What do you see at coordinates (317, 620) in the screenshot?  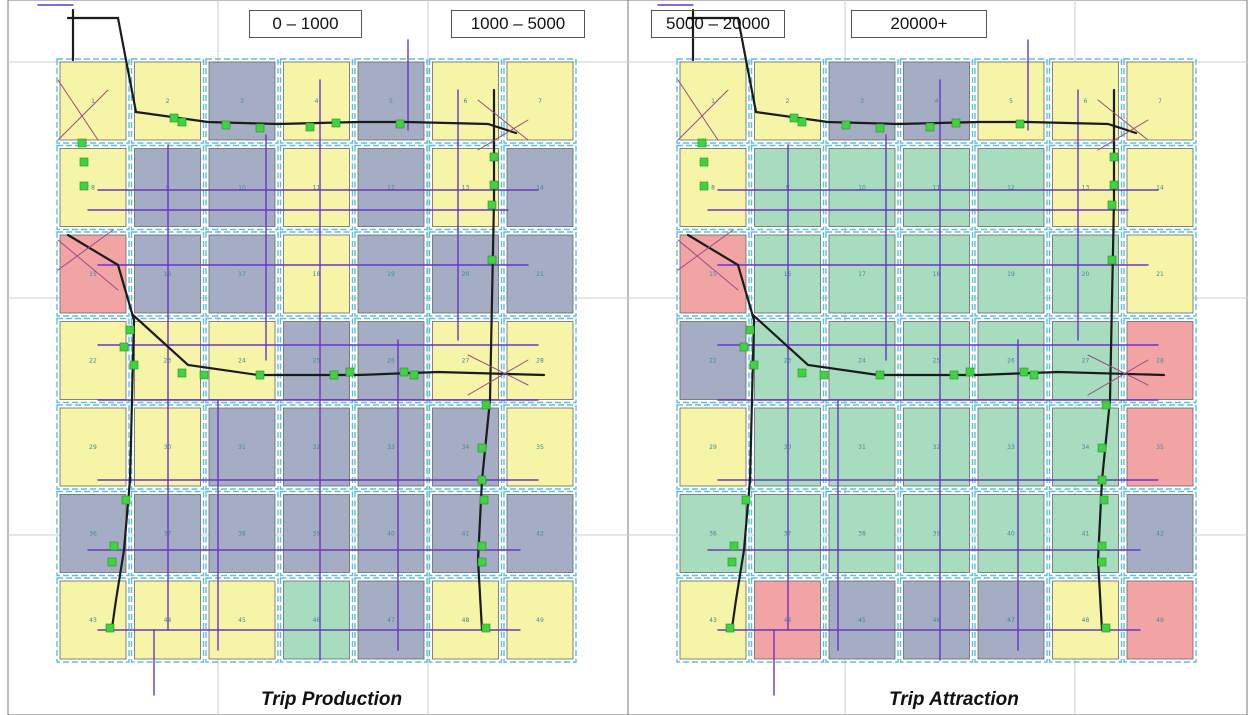 I see `zone-number-label: 46` at bounding box center [317, 620].